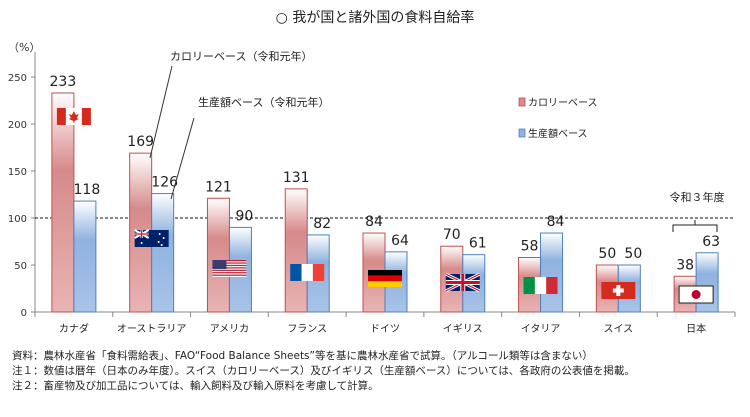 Image resolution: width=750 pixels, height=417 pixels. What do you see at coordinates (463, 329) in the screenshot?
I see `x-tick-label: イギリス` at bounding box center [463, 329].